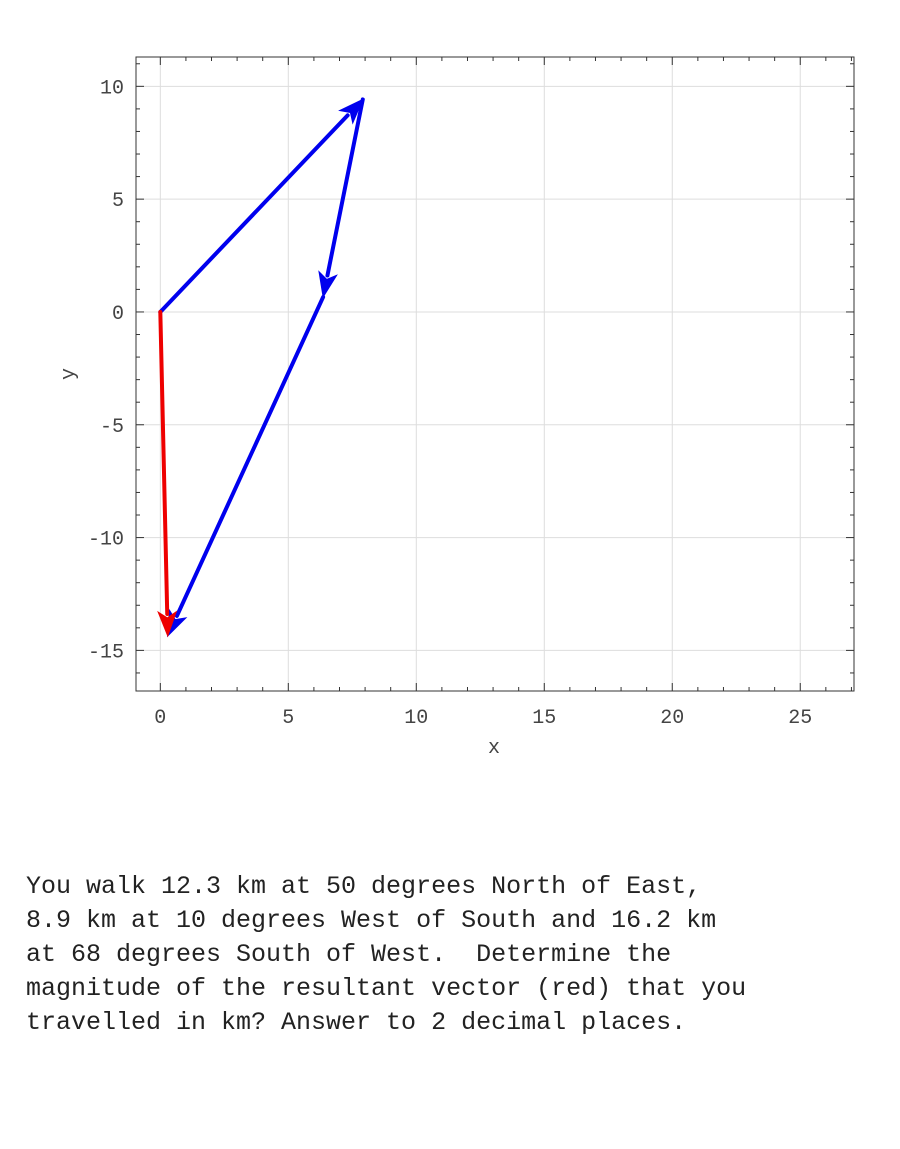 The image size is (900, 1149). I want to click on x-tick-label: 25, so click(800, 718).